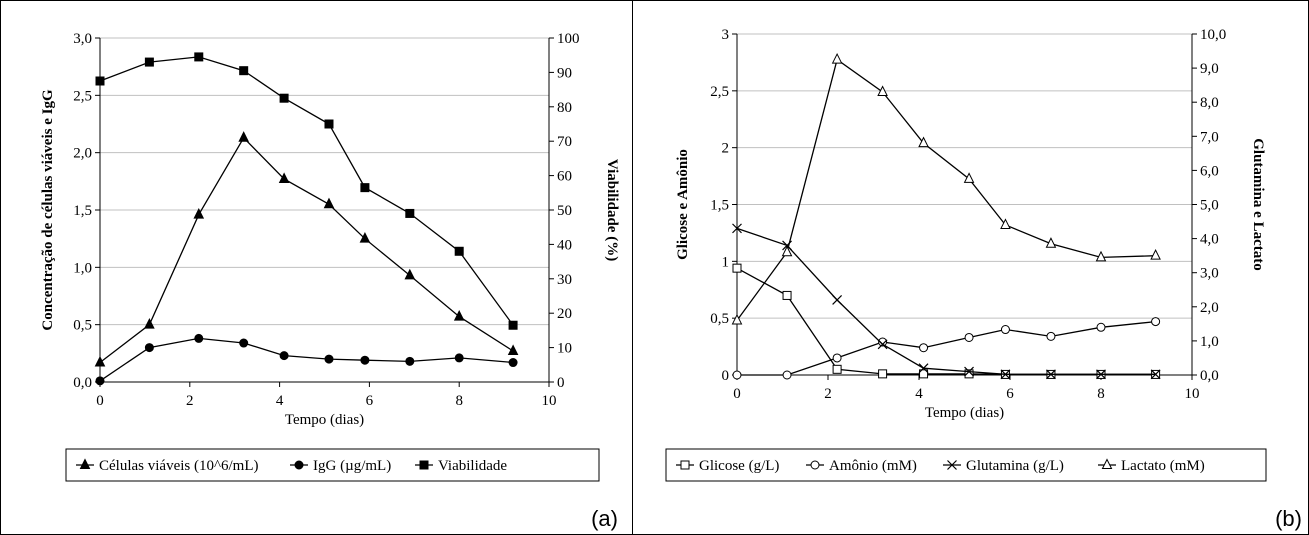 This screenshot has width=1309, height=535. Describe the element at coordinates (82, 211) in the screenshot. I see `y-left-tick-label: 1,5` at that location.